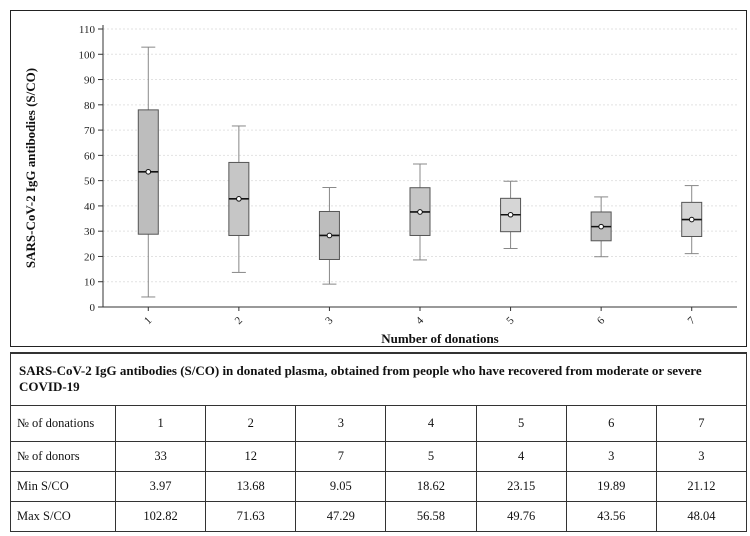 Image resolution: width=750 pixels, height=536 pixels. Describe the element at coordinates (90, 81) in the screenshot. I see `y-tick-label: 90` at that location.